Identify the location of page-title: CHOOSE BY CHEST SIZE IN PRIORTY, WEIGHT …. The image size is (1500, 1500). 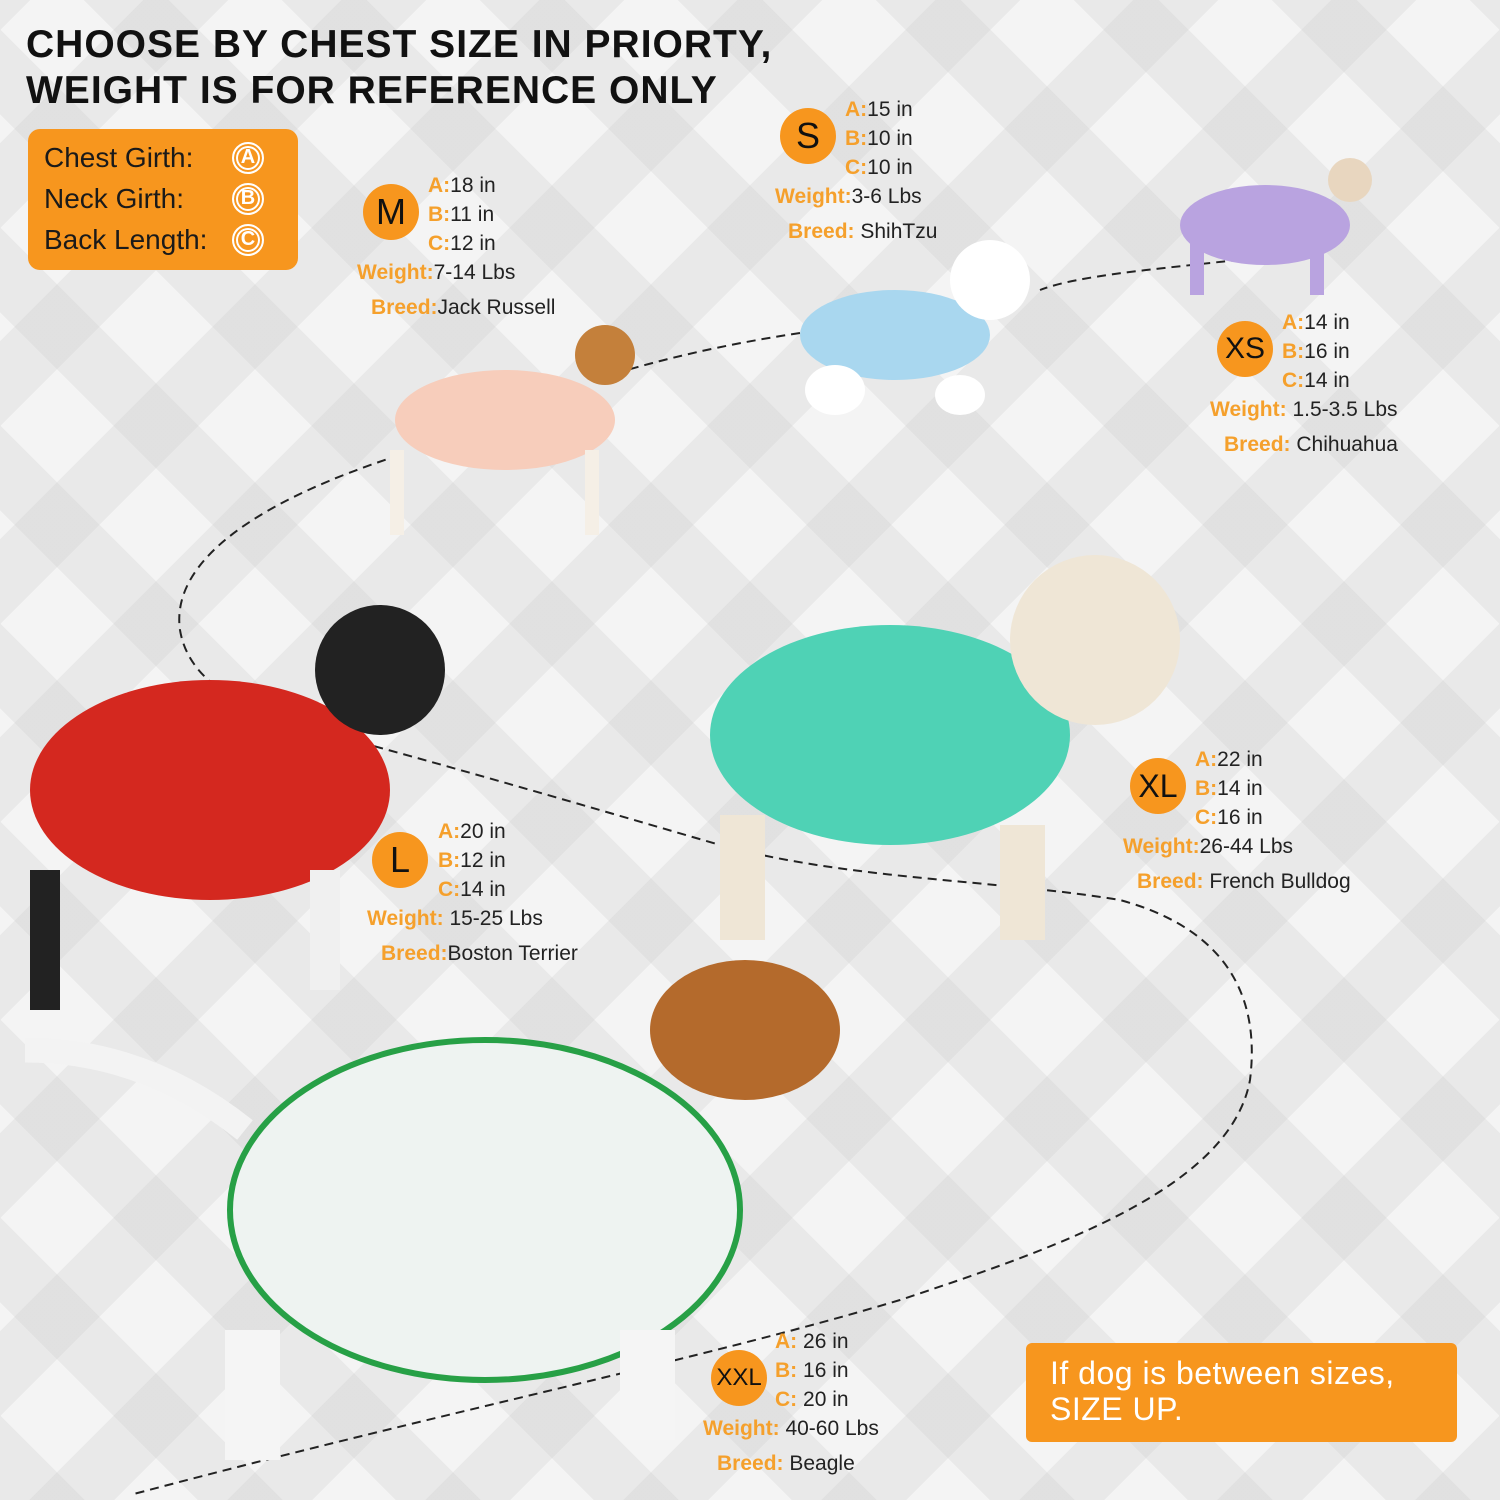
(399, 68).